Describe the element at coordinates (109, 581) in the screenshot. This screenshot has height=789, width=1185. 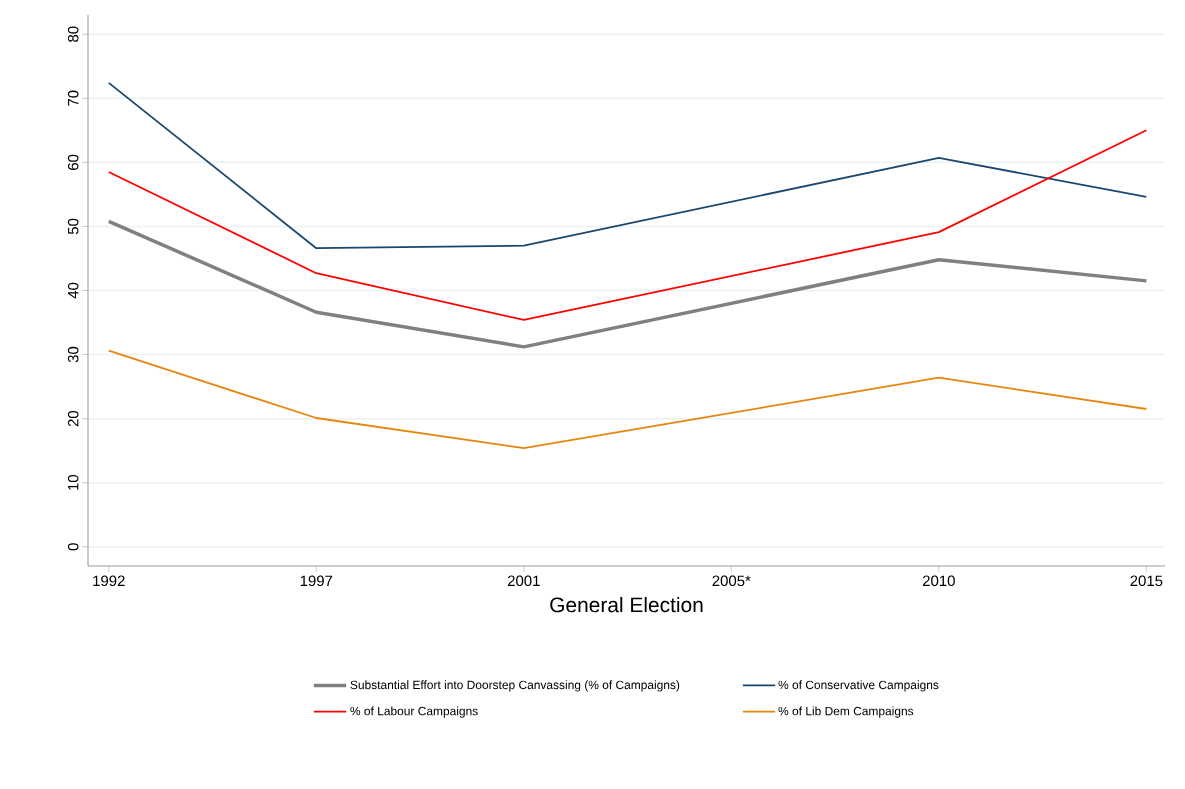
I see `x-tick-label: 1992` at that location.